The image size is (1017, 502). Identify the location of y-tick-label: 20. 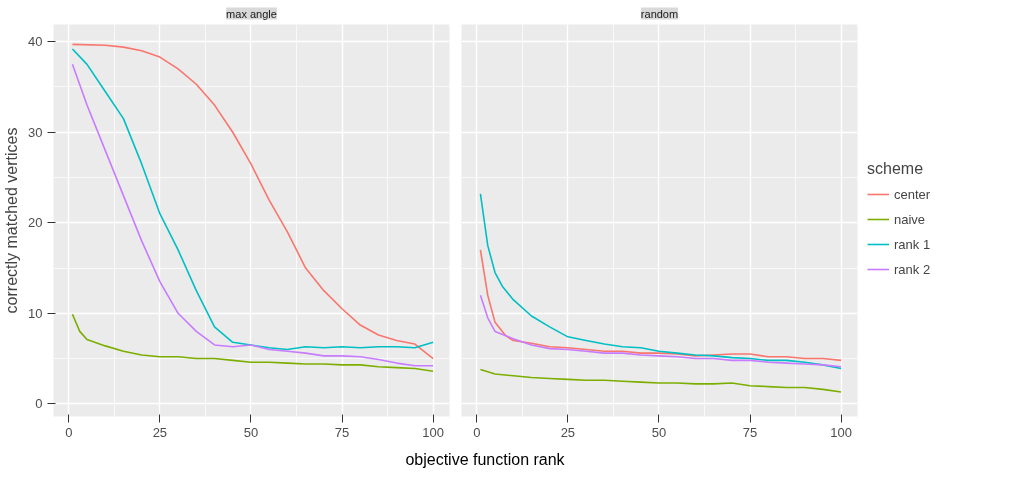
(35, 223).